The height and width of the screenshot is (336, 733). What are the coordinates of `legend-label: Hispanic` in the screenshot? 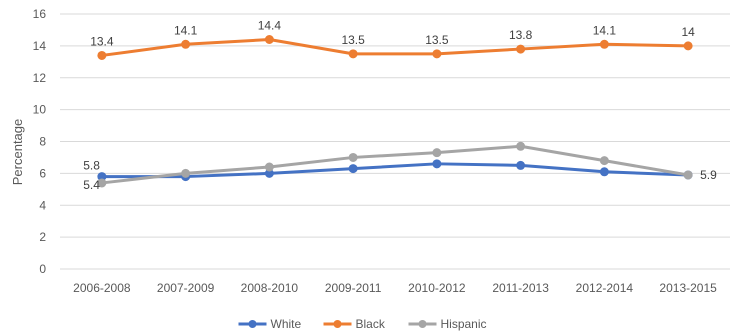 It's located at (464, 324).